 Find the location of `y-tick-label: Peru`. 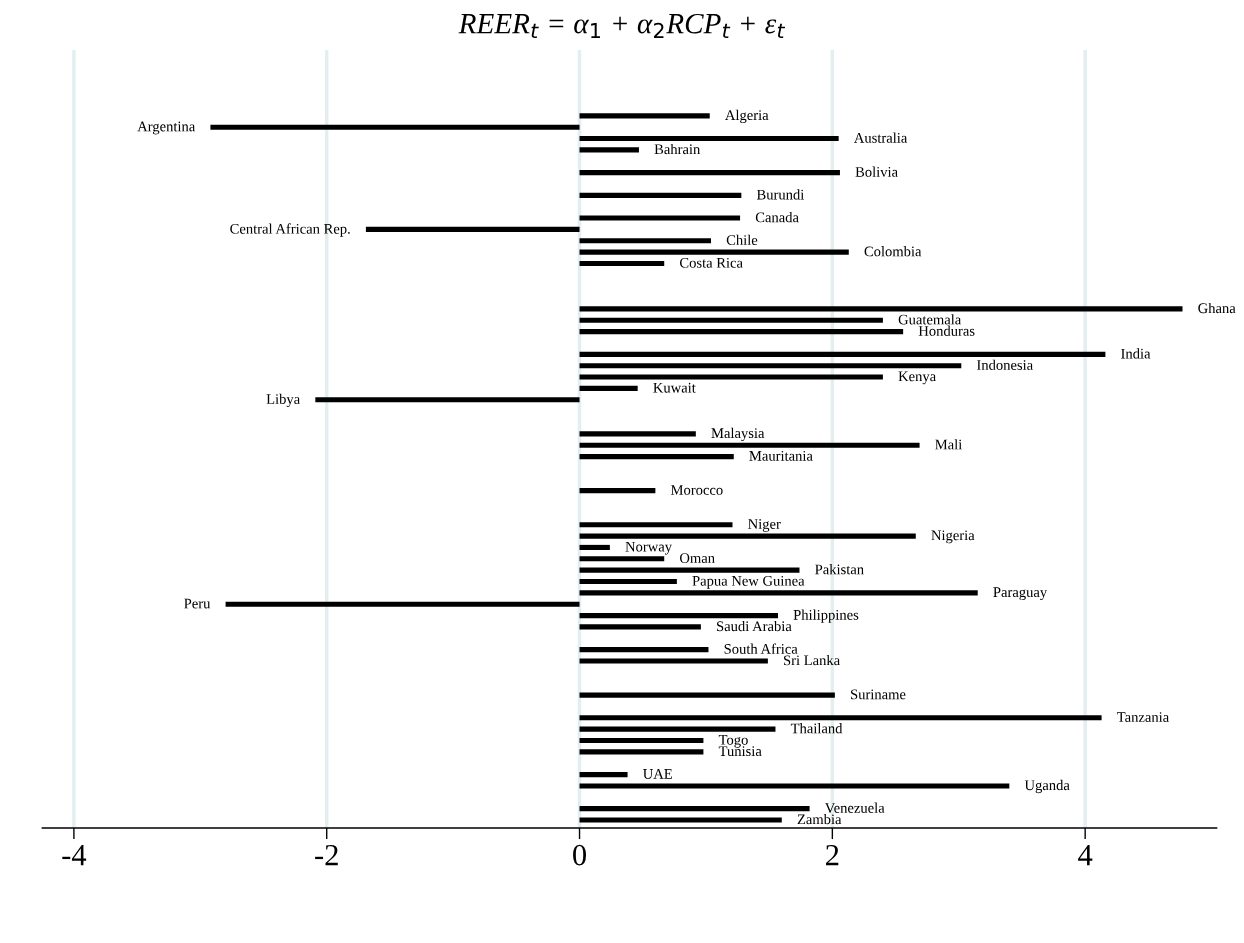

y-tick-label: Peru is located at coordinates (197, 603).